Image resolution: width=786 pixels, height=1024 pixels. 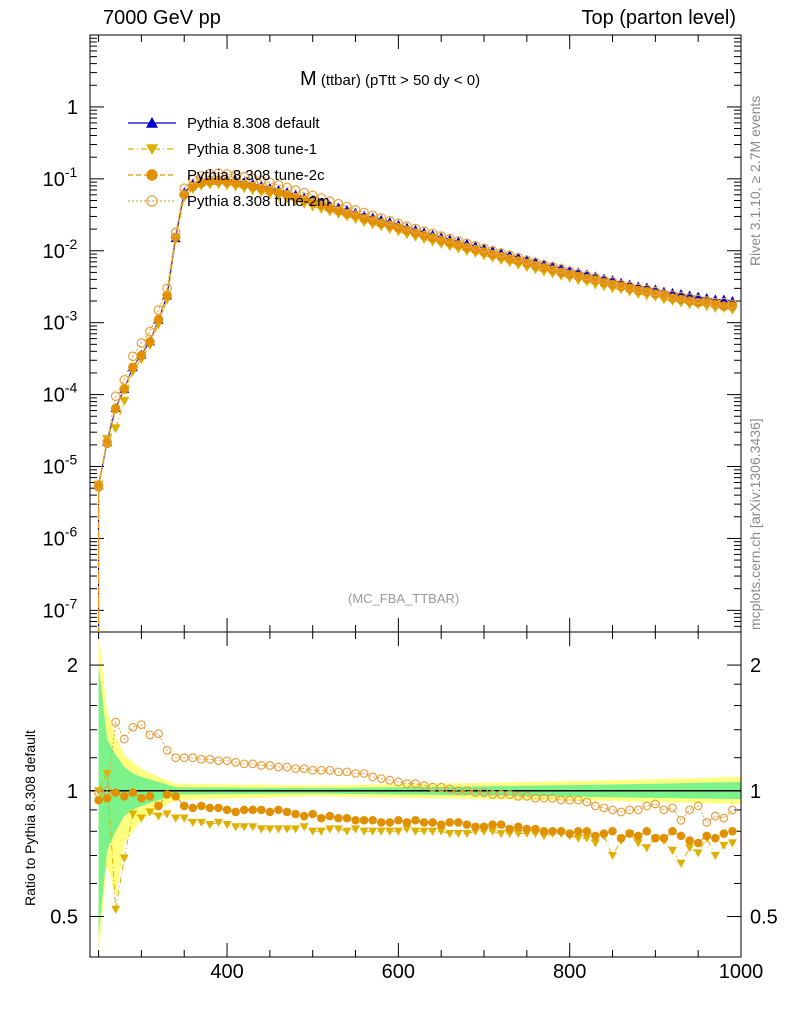 I want to click on ratio-series-line, so click(x=415, y=840).